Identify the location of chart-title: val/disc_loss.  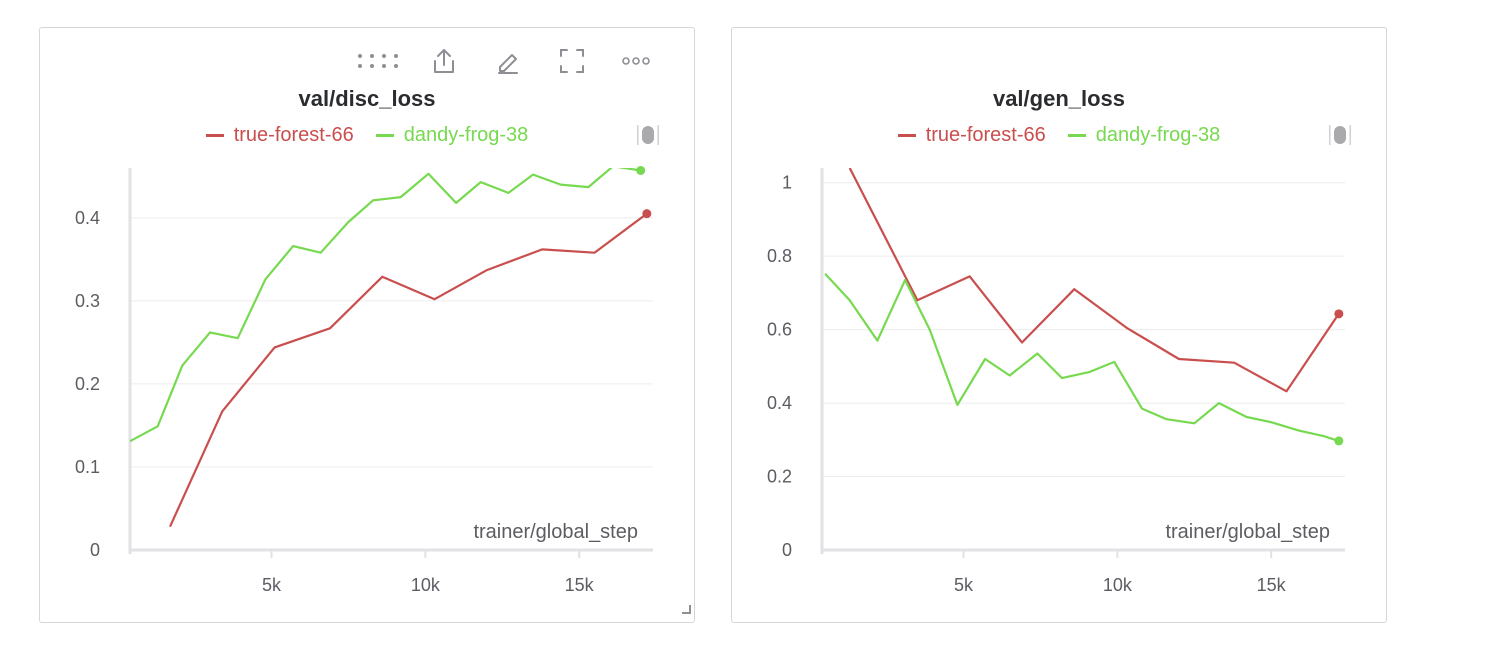
(367, 98).